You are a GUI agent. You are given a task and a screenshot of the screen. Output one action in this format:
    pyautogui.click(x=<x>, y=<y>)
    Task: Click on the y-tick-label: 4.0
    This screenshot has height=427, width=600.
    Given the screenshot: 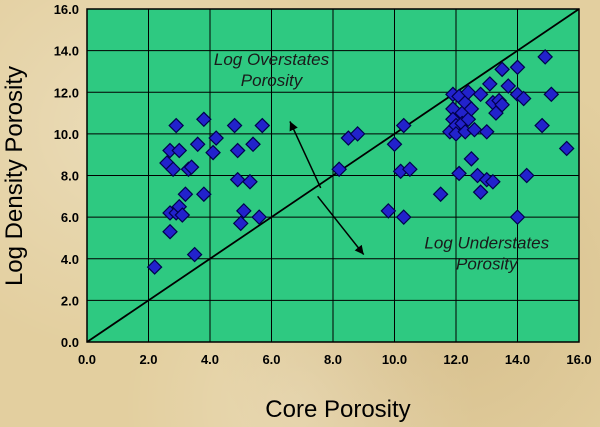 What is the action you would take?
    pyautogui.click(x=70, y=259)
    